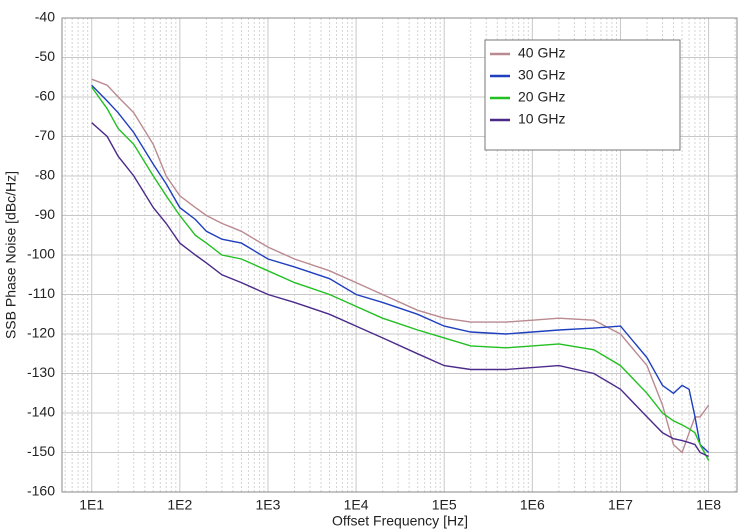 This screenshot has height=531, width=745. What do you see at coordinates (541, 97) in the screenshot?
I see `legend-label: 20 GHz` at bounding box center [541, 97].